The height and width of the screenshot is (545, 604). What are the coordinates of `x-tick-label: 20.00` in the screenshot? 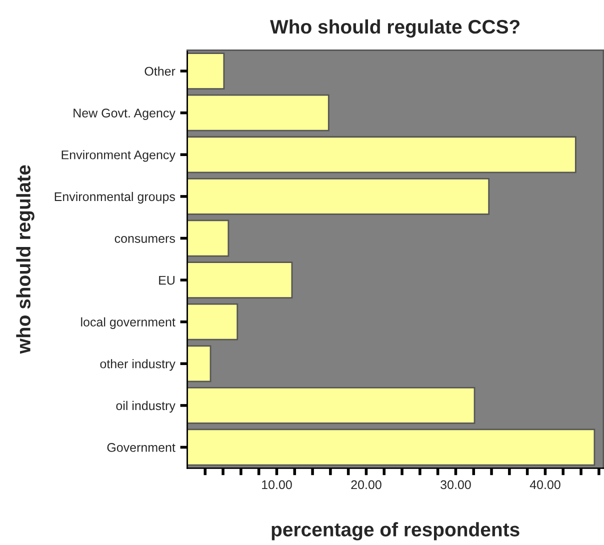 It's located at (366, 485).